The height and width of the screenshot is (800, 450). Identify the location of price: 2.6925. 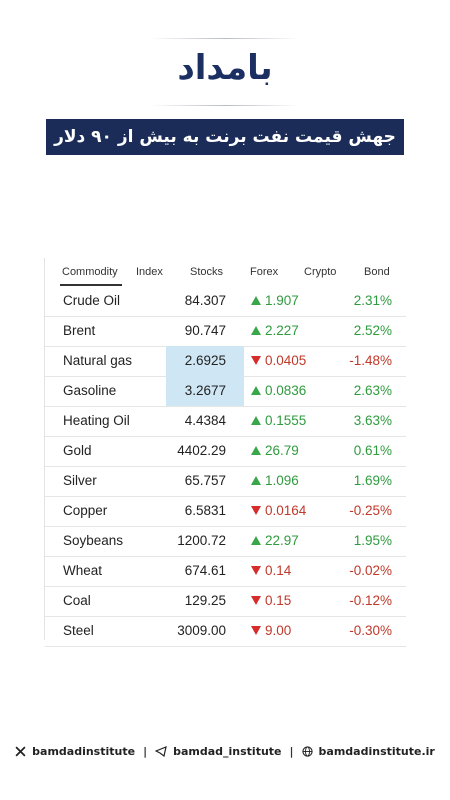
(205, 360).